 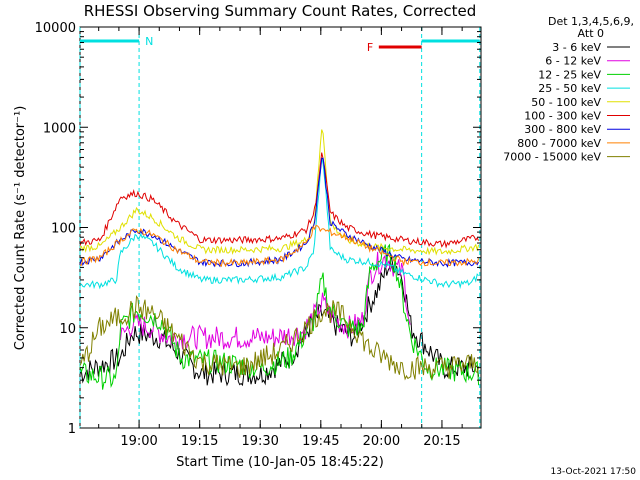 I want to click on legend-entry-5: 100 - 300 keV, so click(x=562, y=116).